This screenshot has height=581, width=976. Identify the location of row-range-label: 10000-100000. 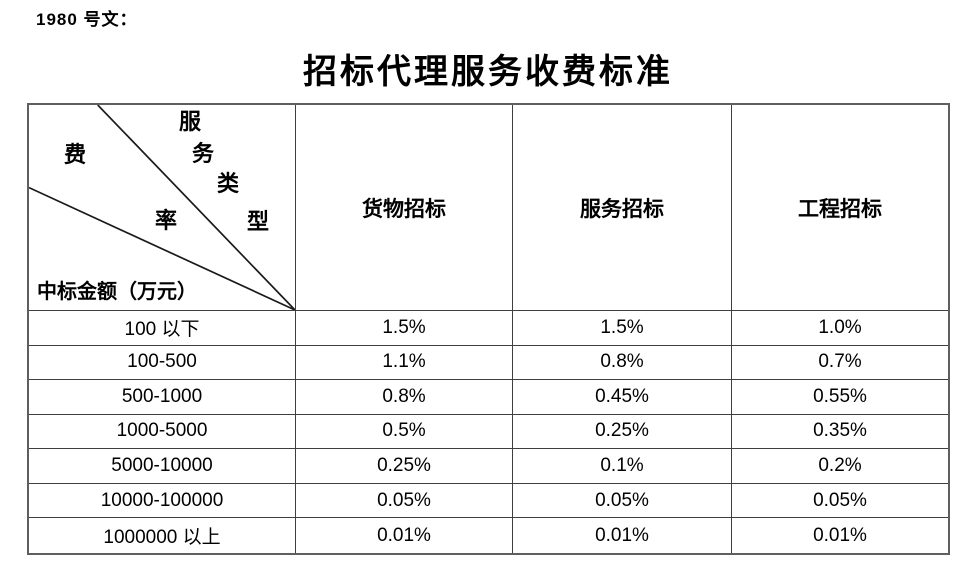
(162, 500).